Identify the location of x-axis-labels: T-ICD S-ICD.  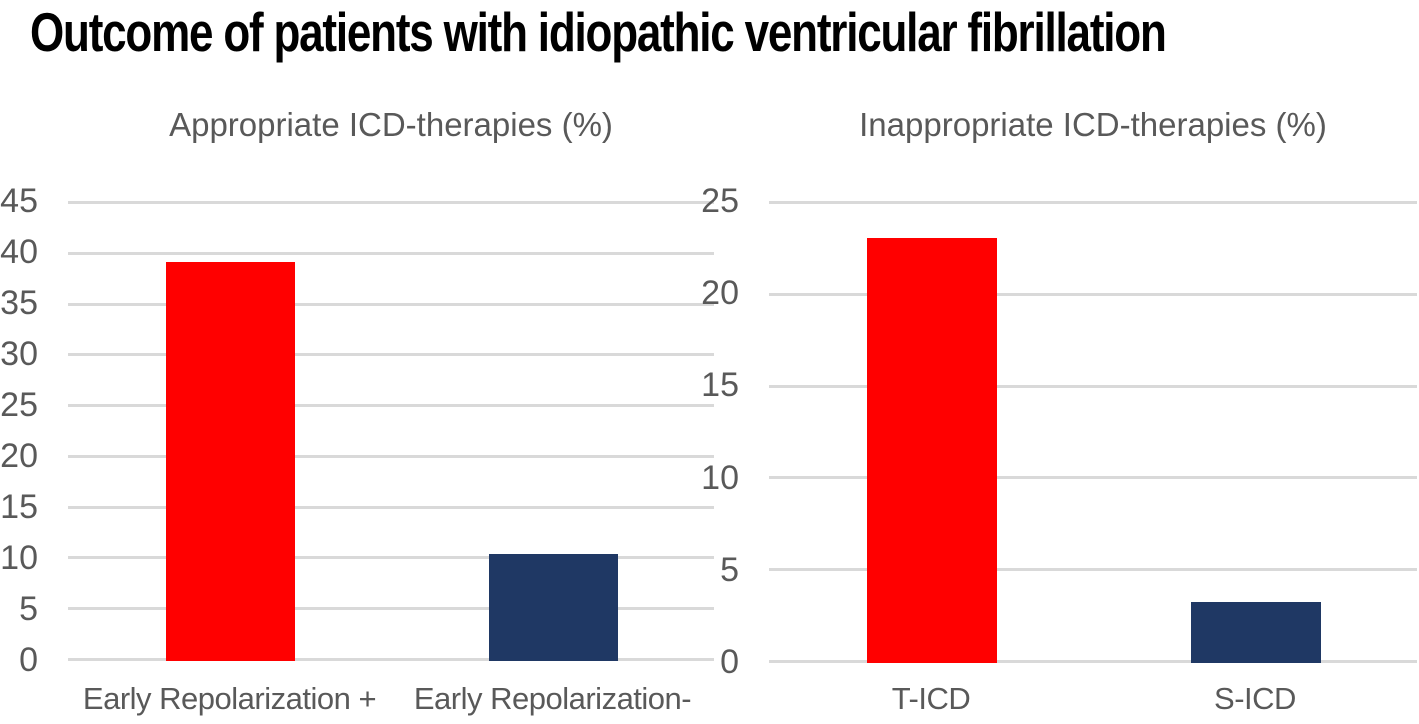
(1093, 699).